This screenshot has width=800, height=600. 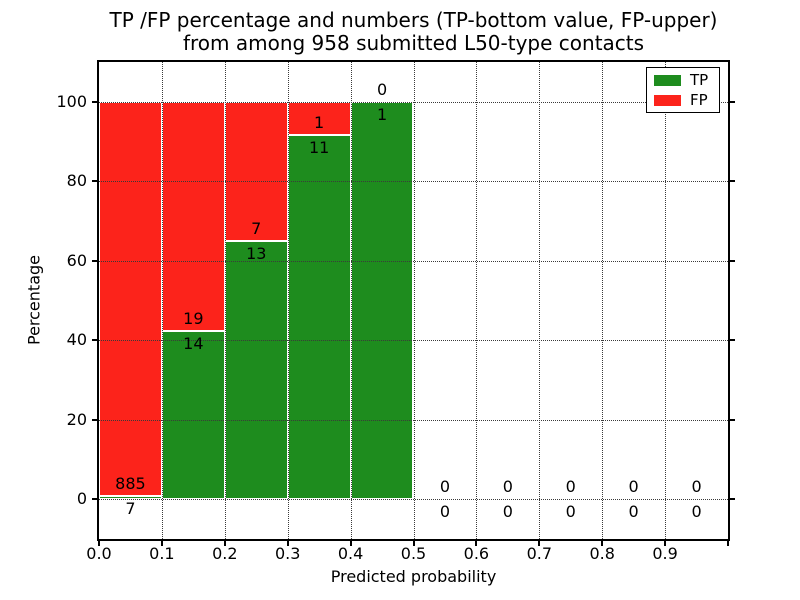 I want to click on fp-legend-label: FP, so click(x=699, y=100).